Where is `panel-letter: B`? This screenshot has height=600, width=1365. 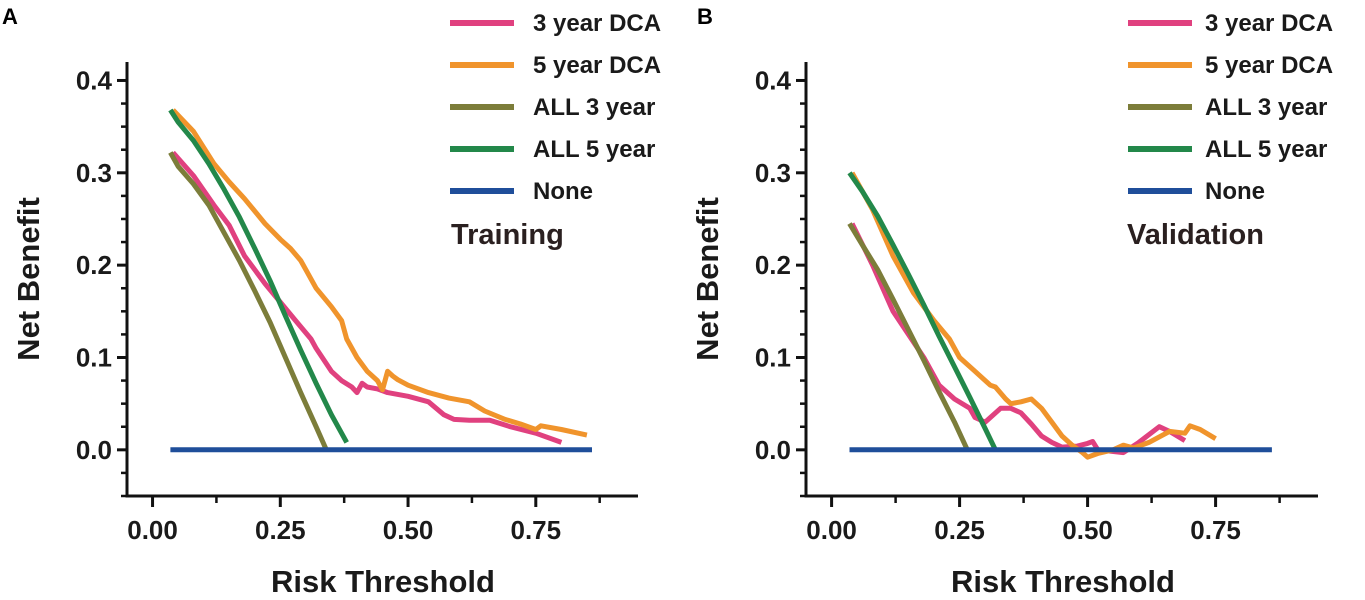 panel-letter: B is located at coordinates (705, 16).